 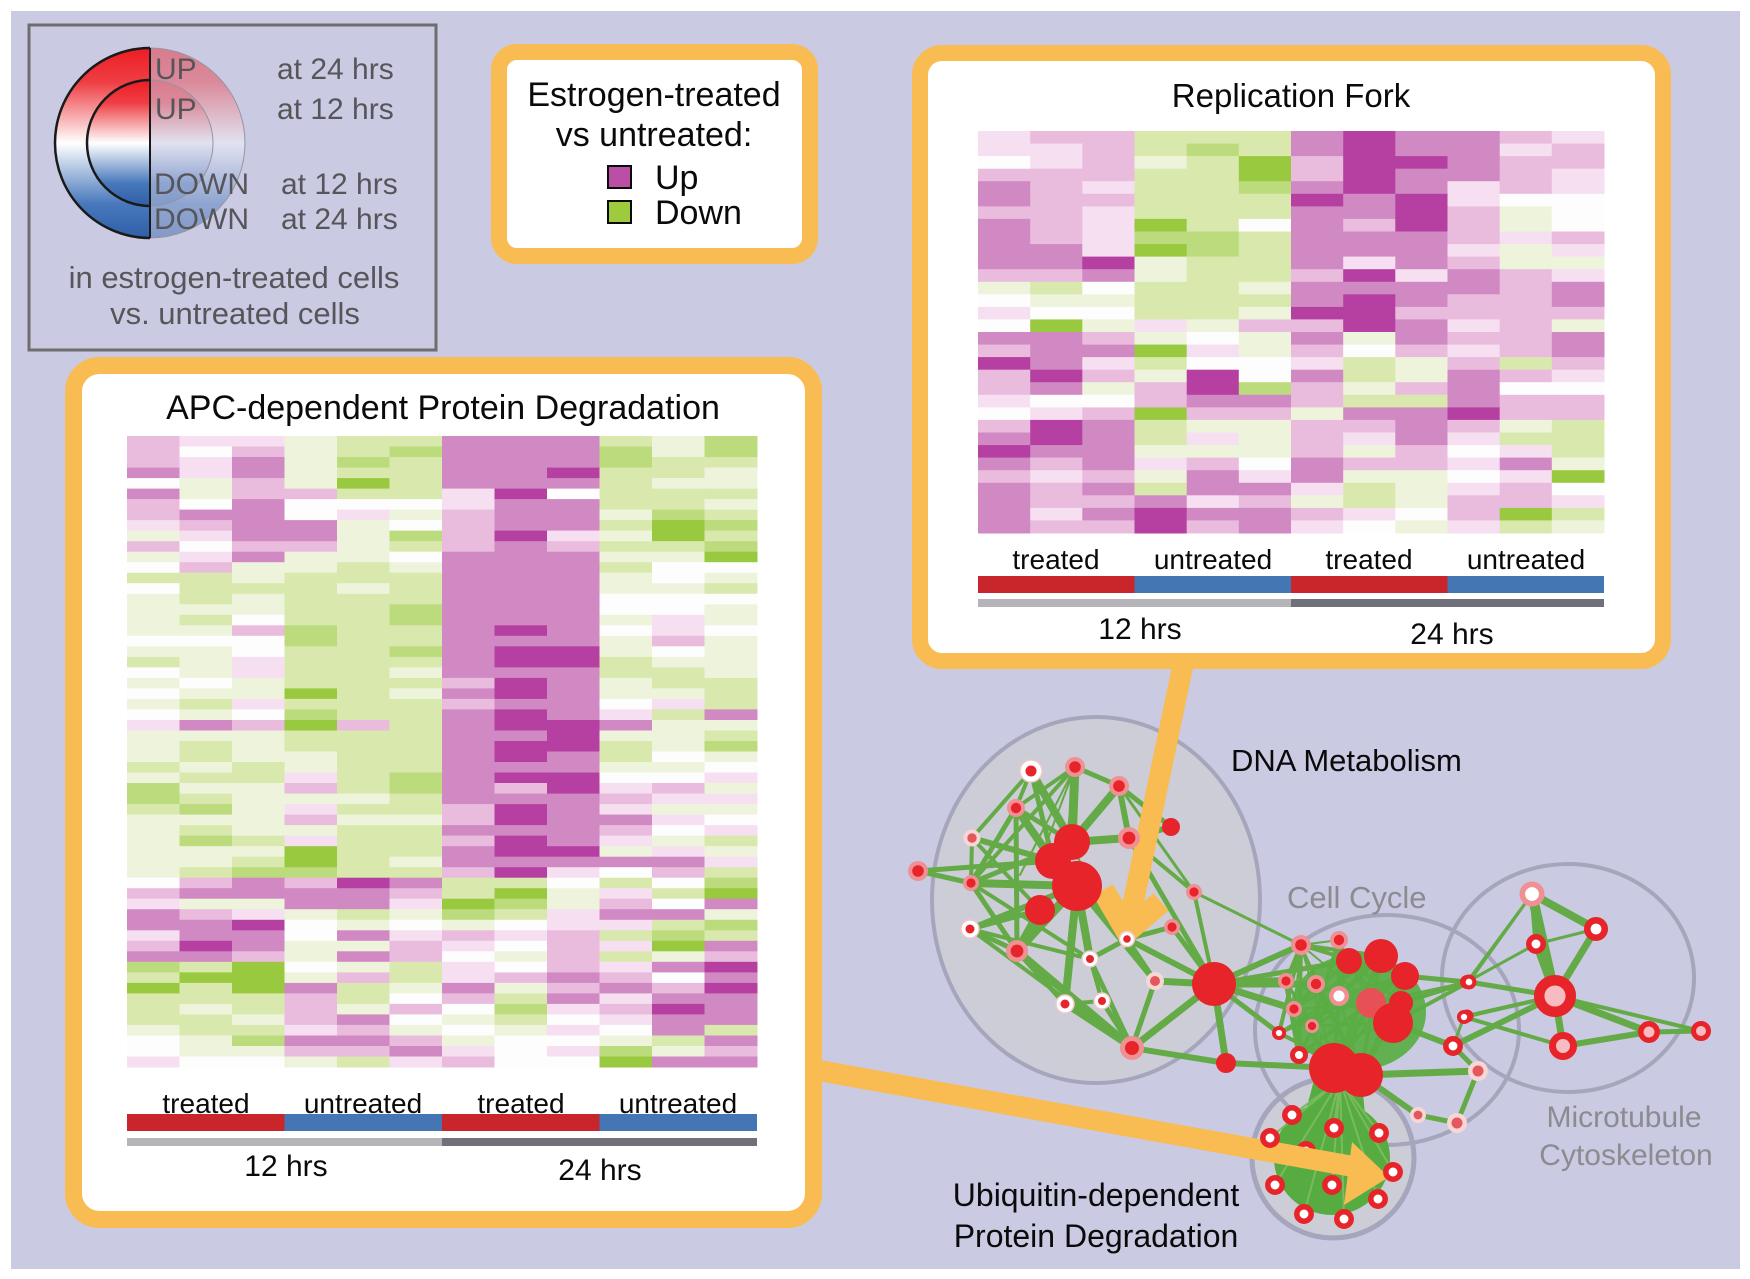 I want to click on svg-text: Estrogen-treated, so click(x=653, y=95).